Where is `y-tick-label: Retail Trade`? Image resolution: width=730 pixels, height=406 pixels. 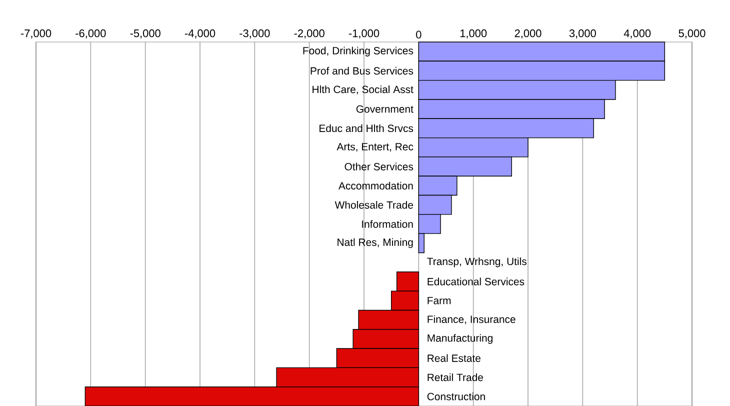
y-tick-label: Retail Trade is located at coordinates (455, 377).